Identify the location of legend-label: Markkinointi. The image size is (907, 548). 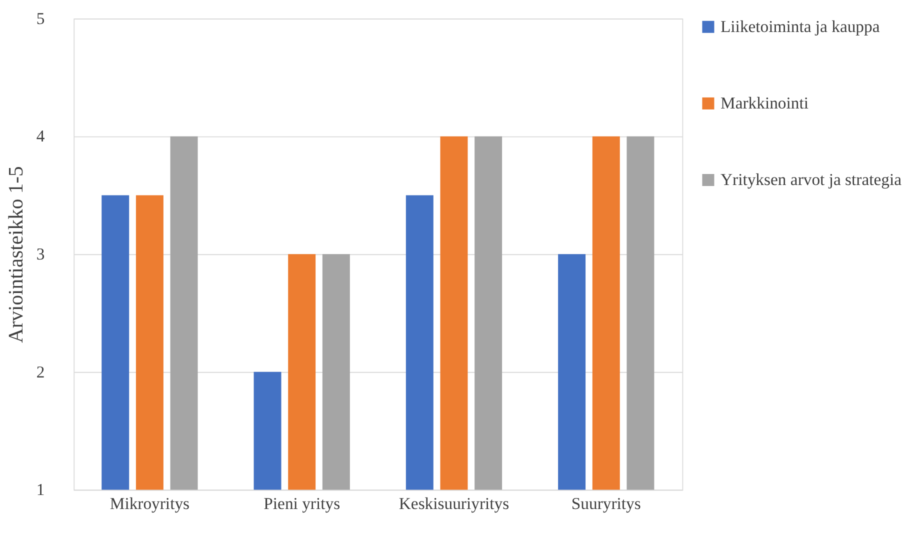
(764, 102).